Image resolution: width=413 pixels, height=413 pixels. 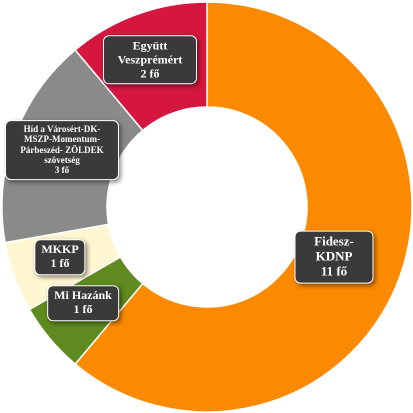 I want to click on data-label: Együtt Veszprémért 2 fő, so click(x=150, y=60).